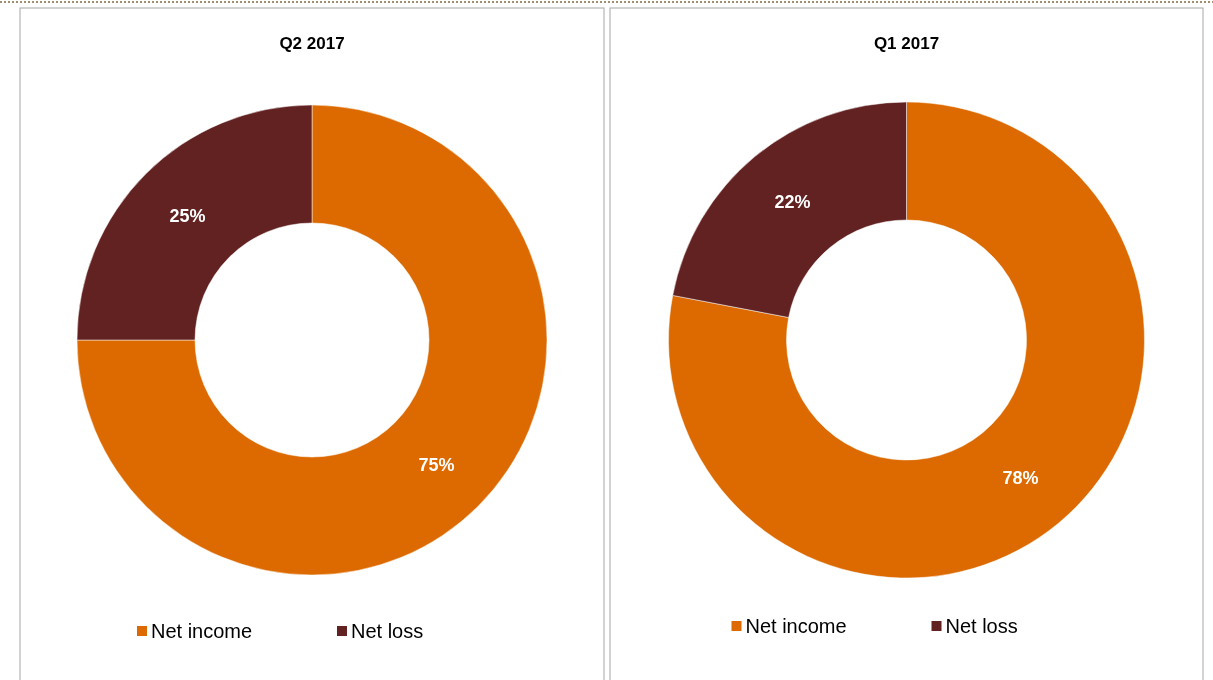  Describe the element at coordinates (312, 43) in the screenshot. I see `chart-title: Q2 2017` at that location.